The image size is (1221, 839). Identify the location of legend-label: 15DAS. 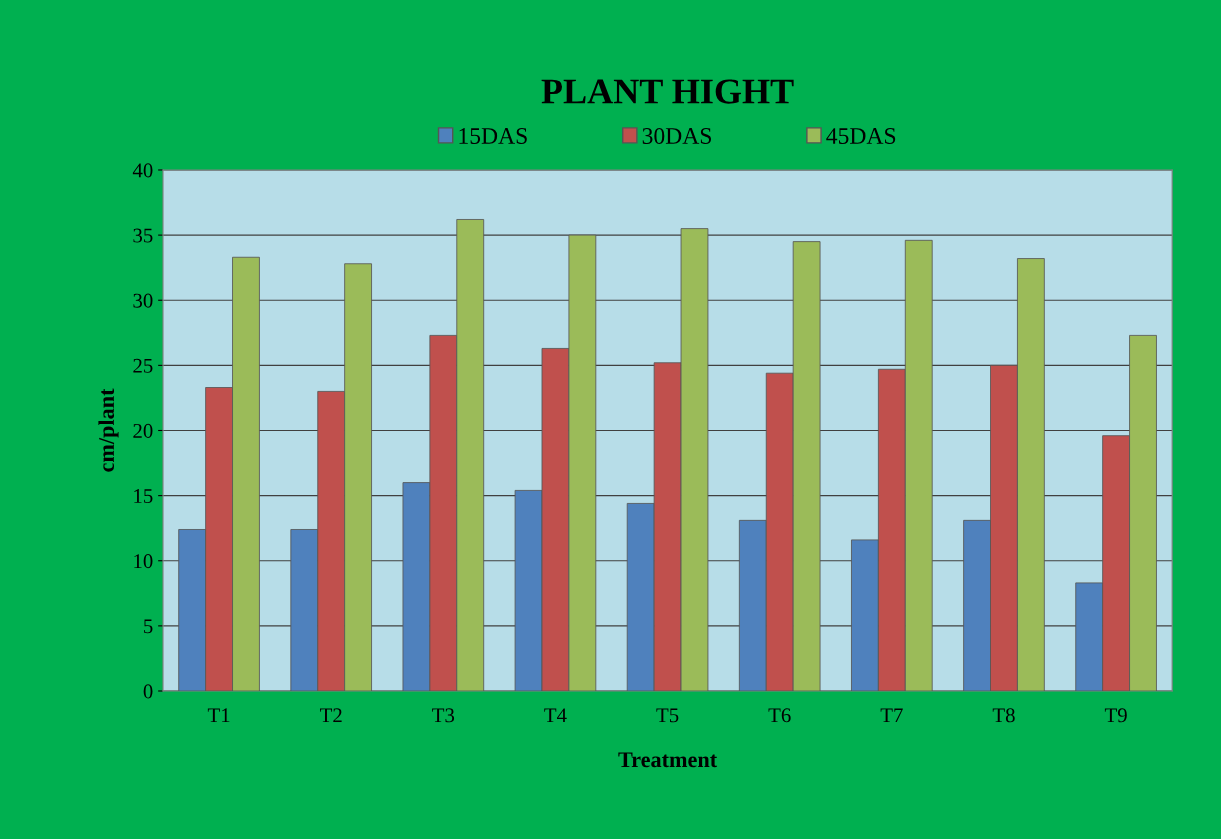
(493, 136).